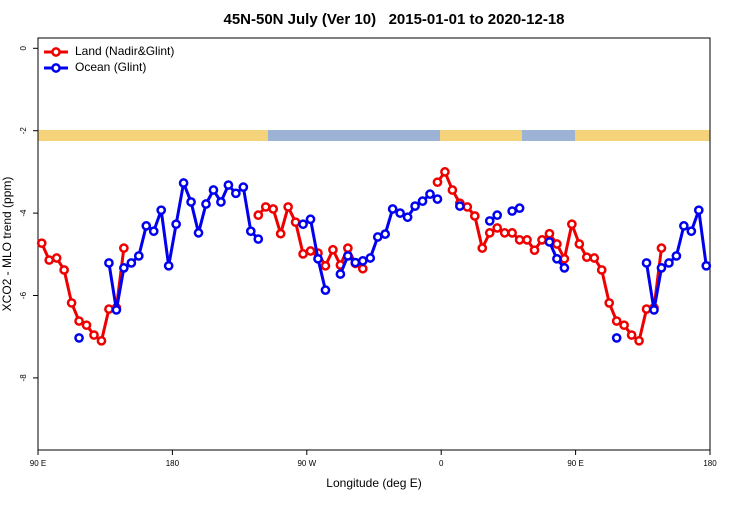 This screenshot has width=750, height=505. Describe the element at coordinates (23, 378) in the screenshot. I see `y-tick-label: -8` at that location.